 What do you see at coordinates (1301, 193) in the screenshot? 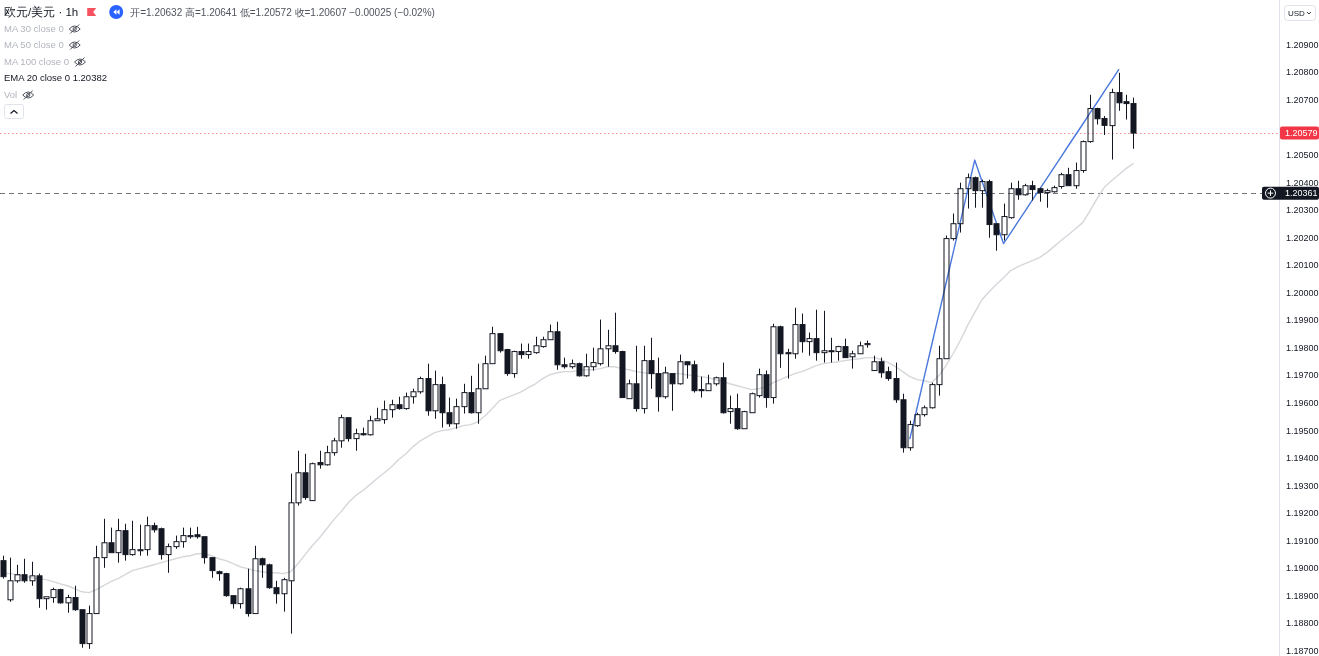
I see `ref-line-label: 1.20361` at bounding box center [1301, 193].